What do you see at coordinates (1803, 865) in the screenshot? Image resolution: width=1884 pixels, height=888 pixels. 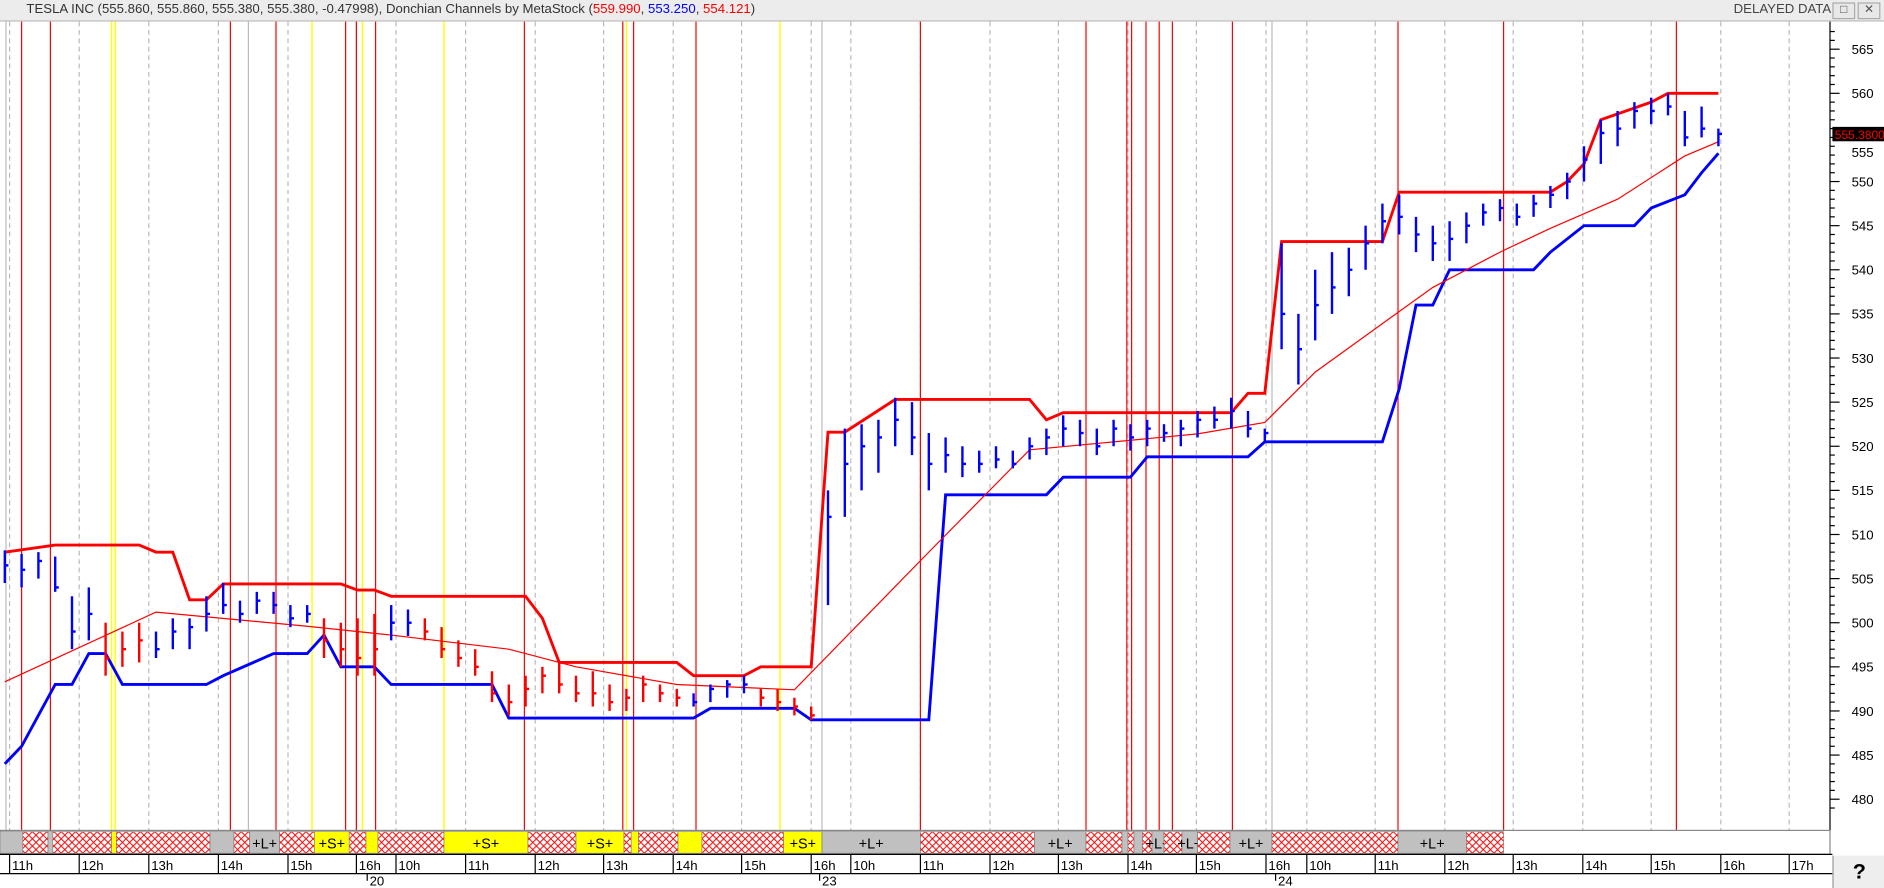 I see `time-axis-label: 17h` at bounding box center [1803, 865].